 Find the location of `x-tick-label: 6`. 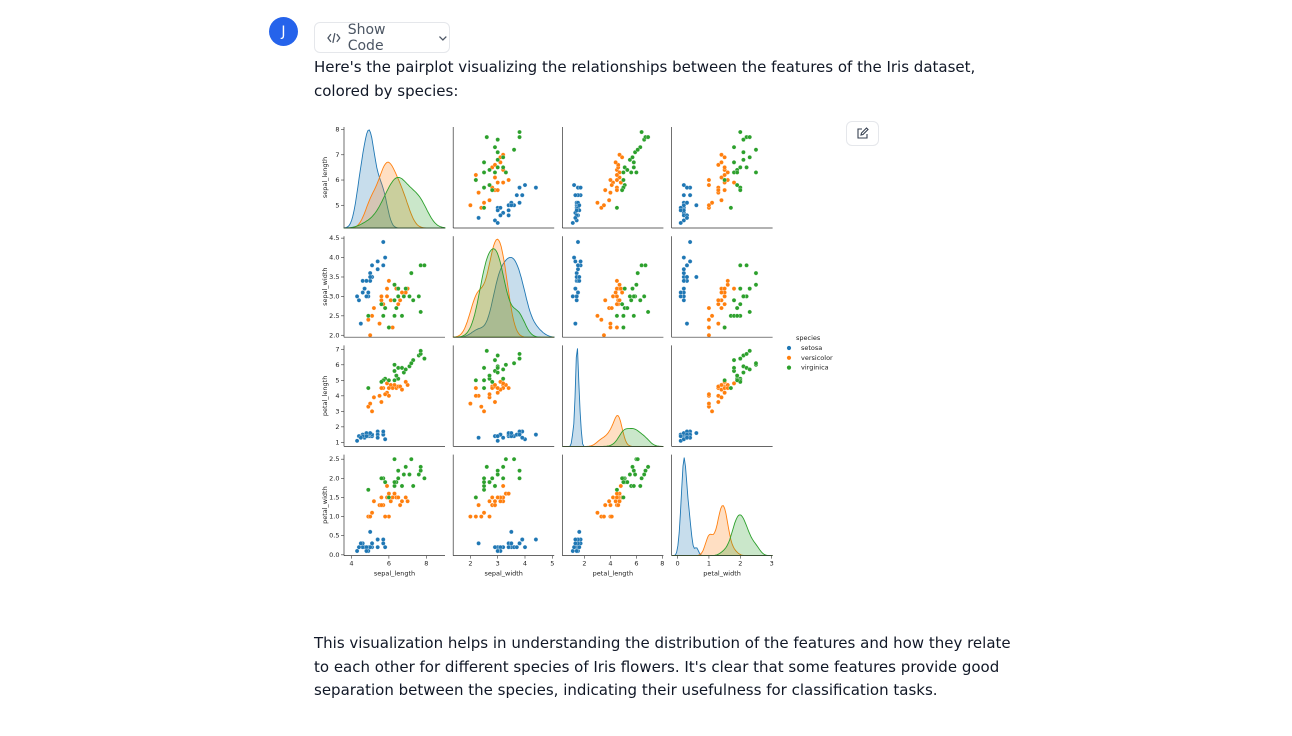

x-tick-label: 6 is located at coordinates (389, 564).